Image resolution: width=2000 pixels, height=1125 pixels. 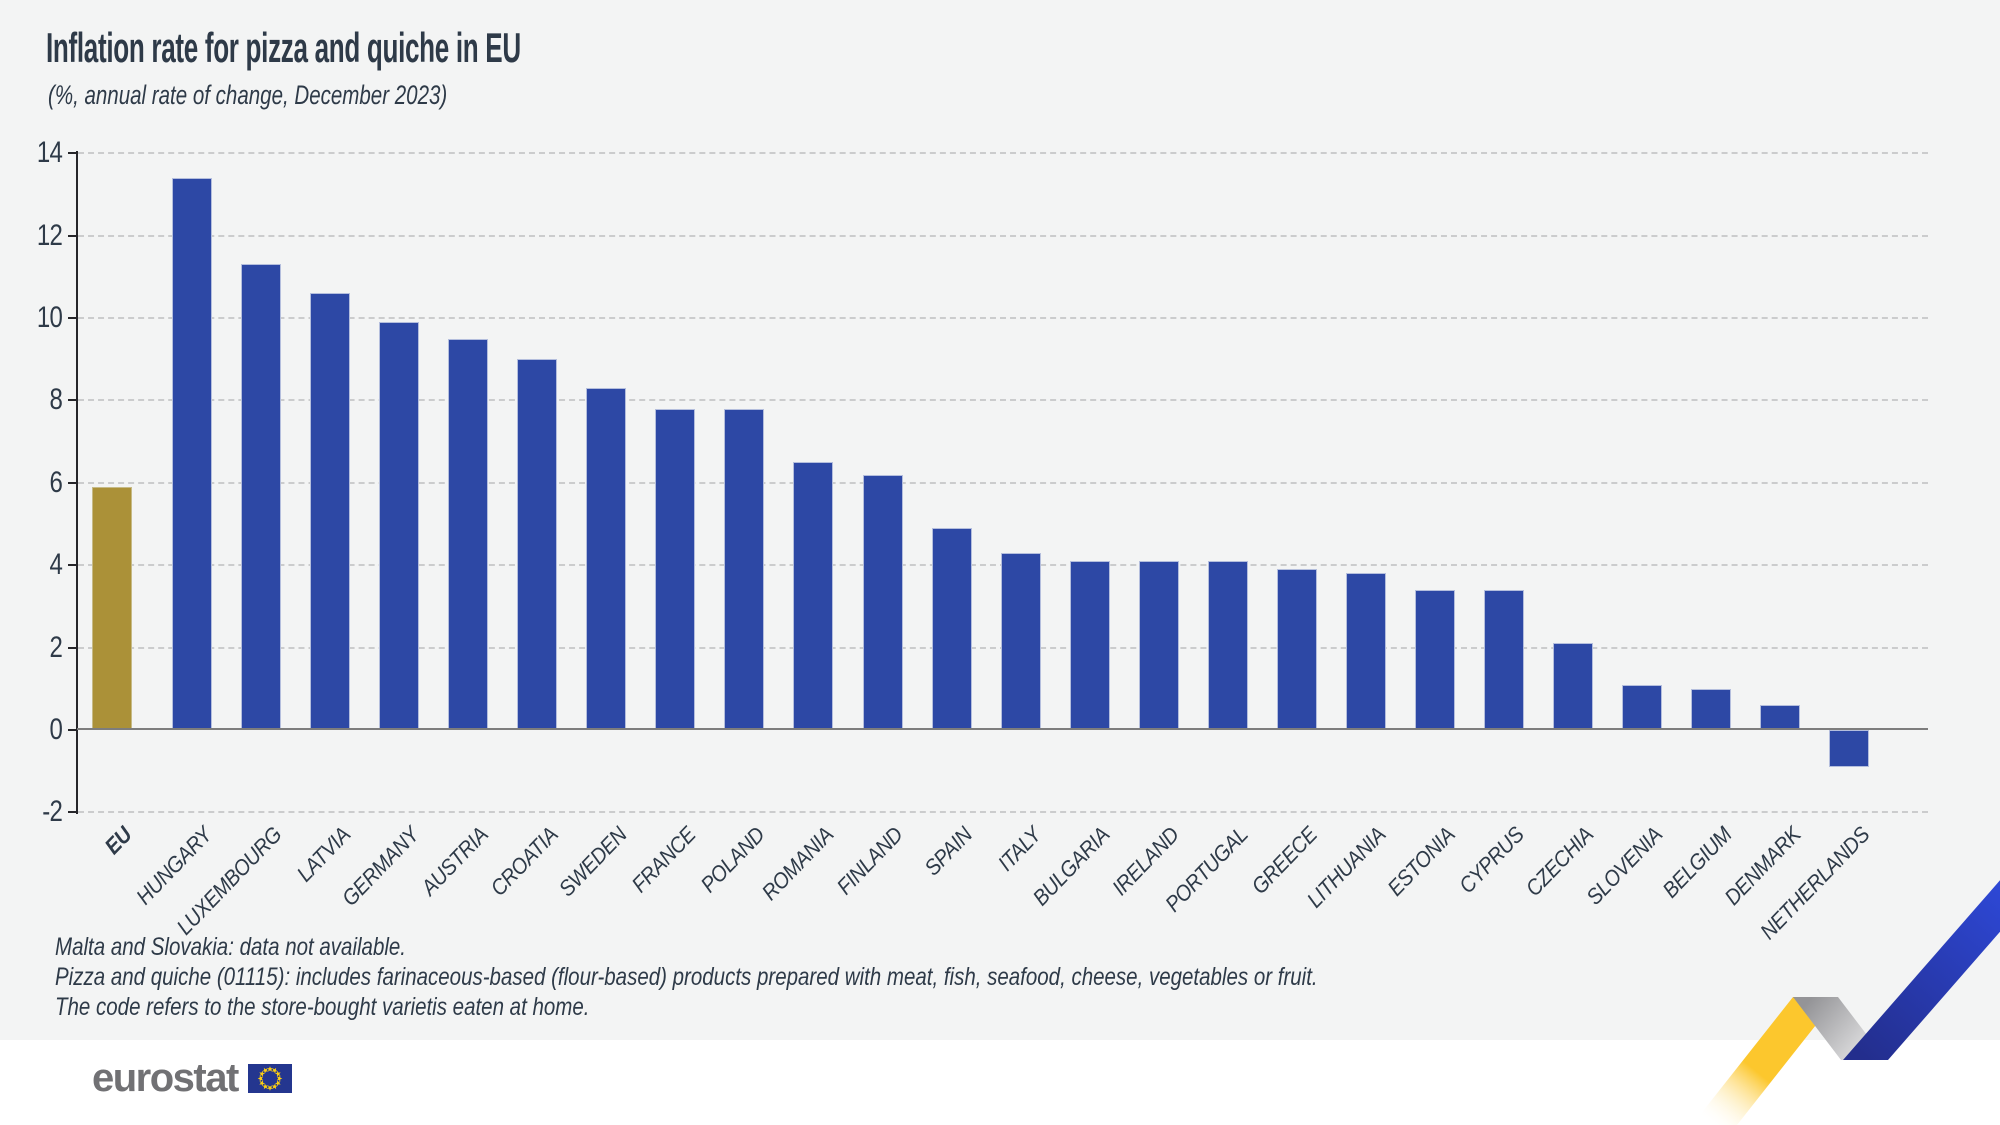 I want to click on x-label-latvia: LATVIA, so click(x=323, y=854).